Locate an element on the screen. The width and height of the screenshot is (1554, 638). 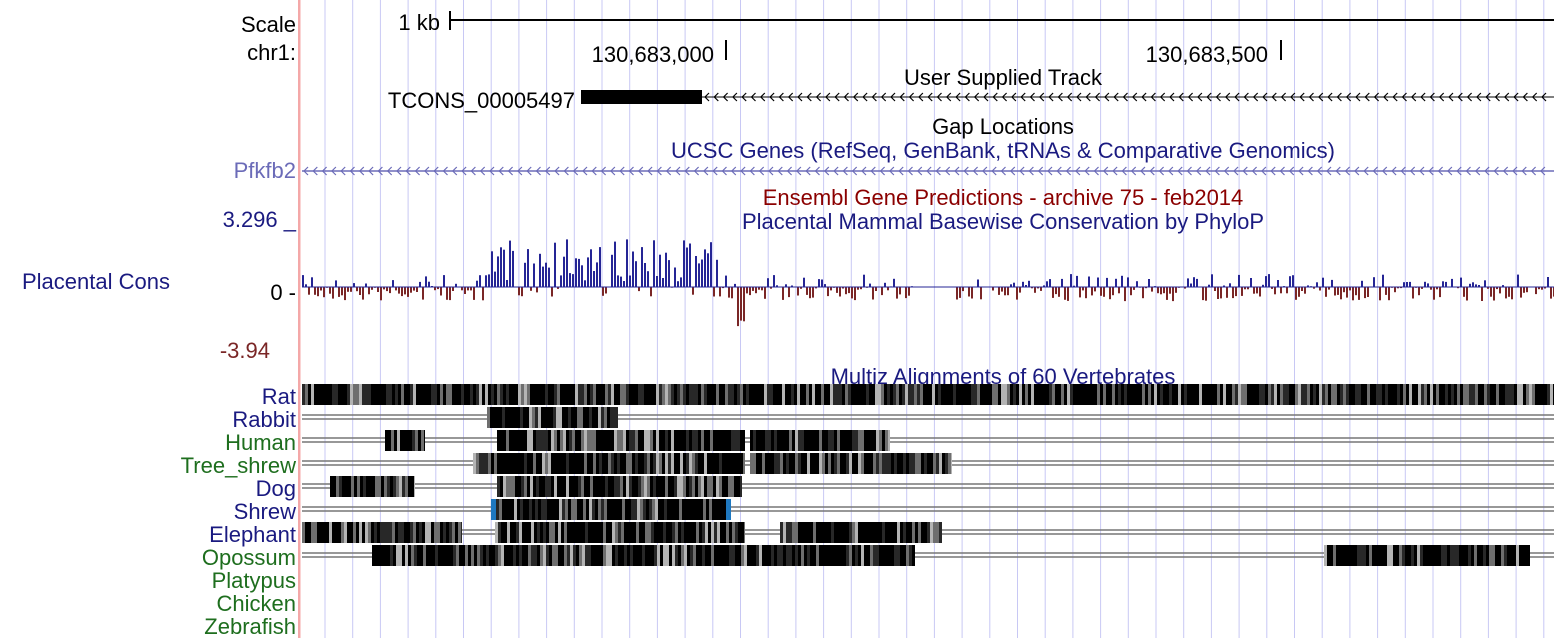
species-label: Platypus is located at coordinates (254, 580).